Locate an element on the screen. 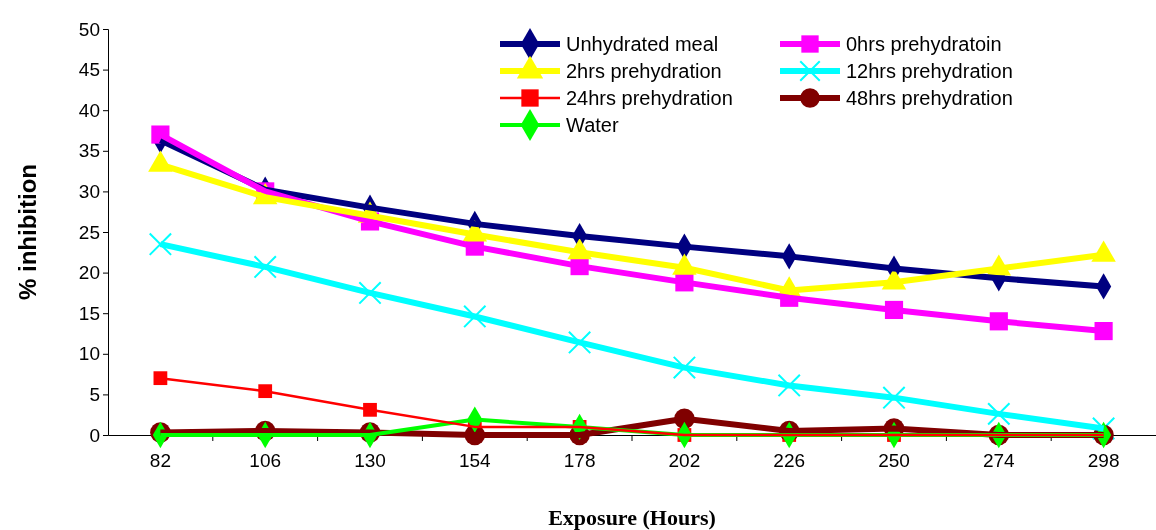 This screenshot has height=530, width=1156. legend-label: 12hrs prehydration is located at coordinates (929, 71).